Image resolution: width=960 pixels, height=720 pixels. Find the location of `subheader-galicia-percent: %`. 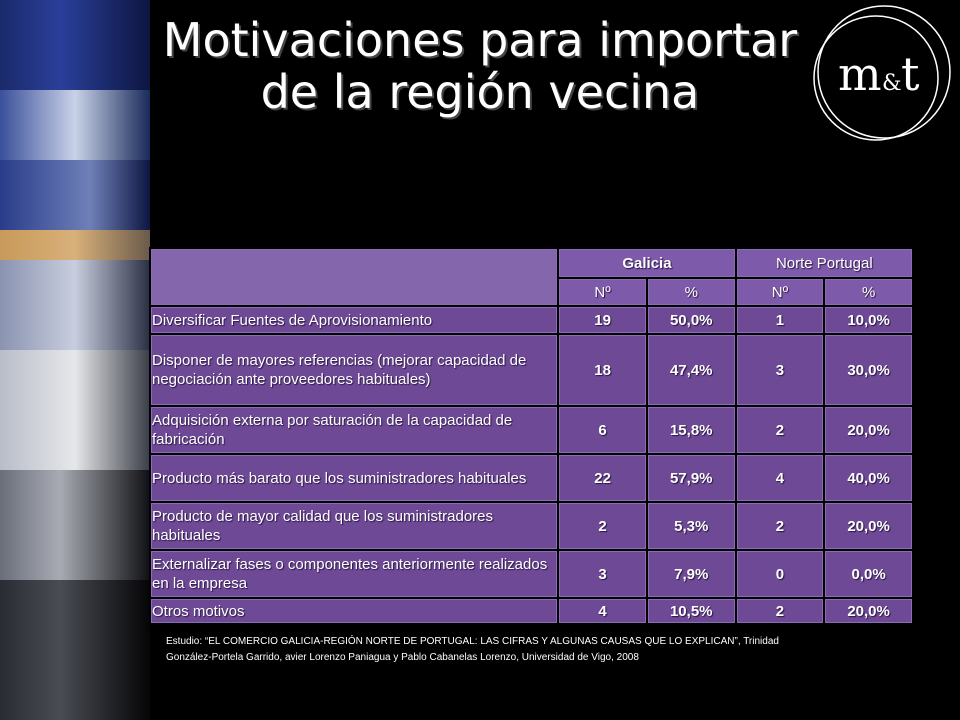

subheader-galicia-percent: % is located at coordinates (691, 292).